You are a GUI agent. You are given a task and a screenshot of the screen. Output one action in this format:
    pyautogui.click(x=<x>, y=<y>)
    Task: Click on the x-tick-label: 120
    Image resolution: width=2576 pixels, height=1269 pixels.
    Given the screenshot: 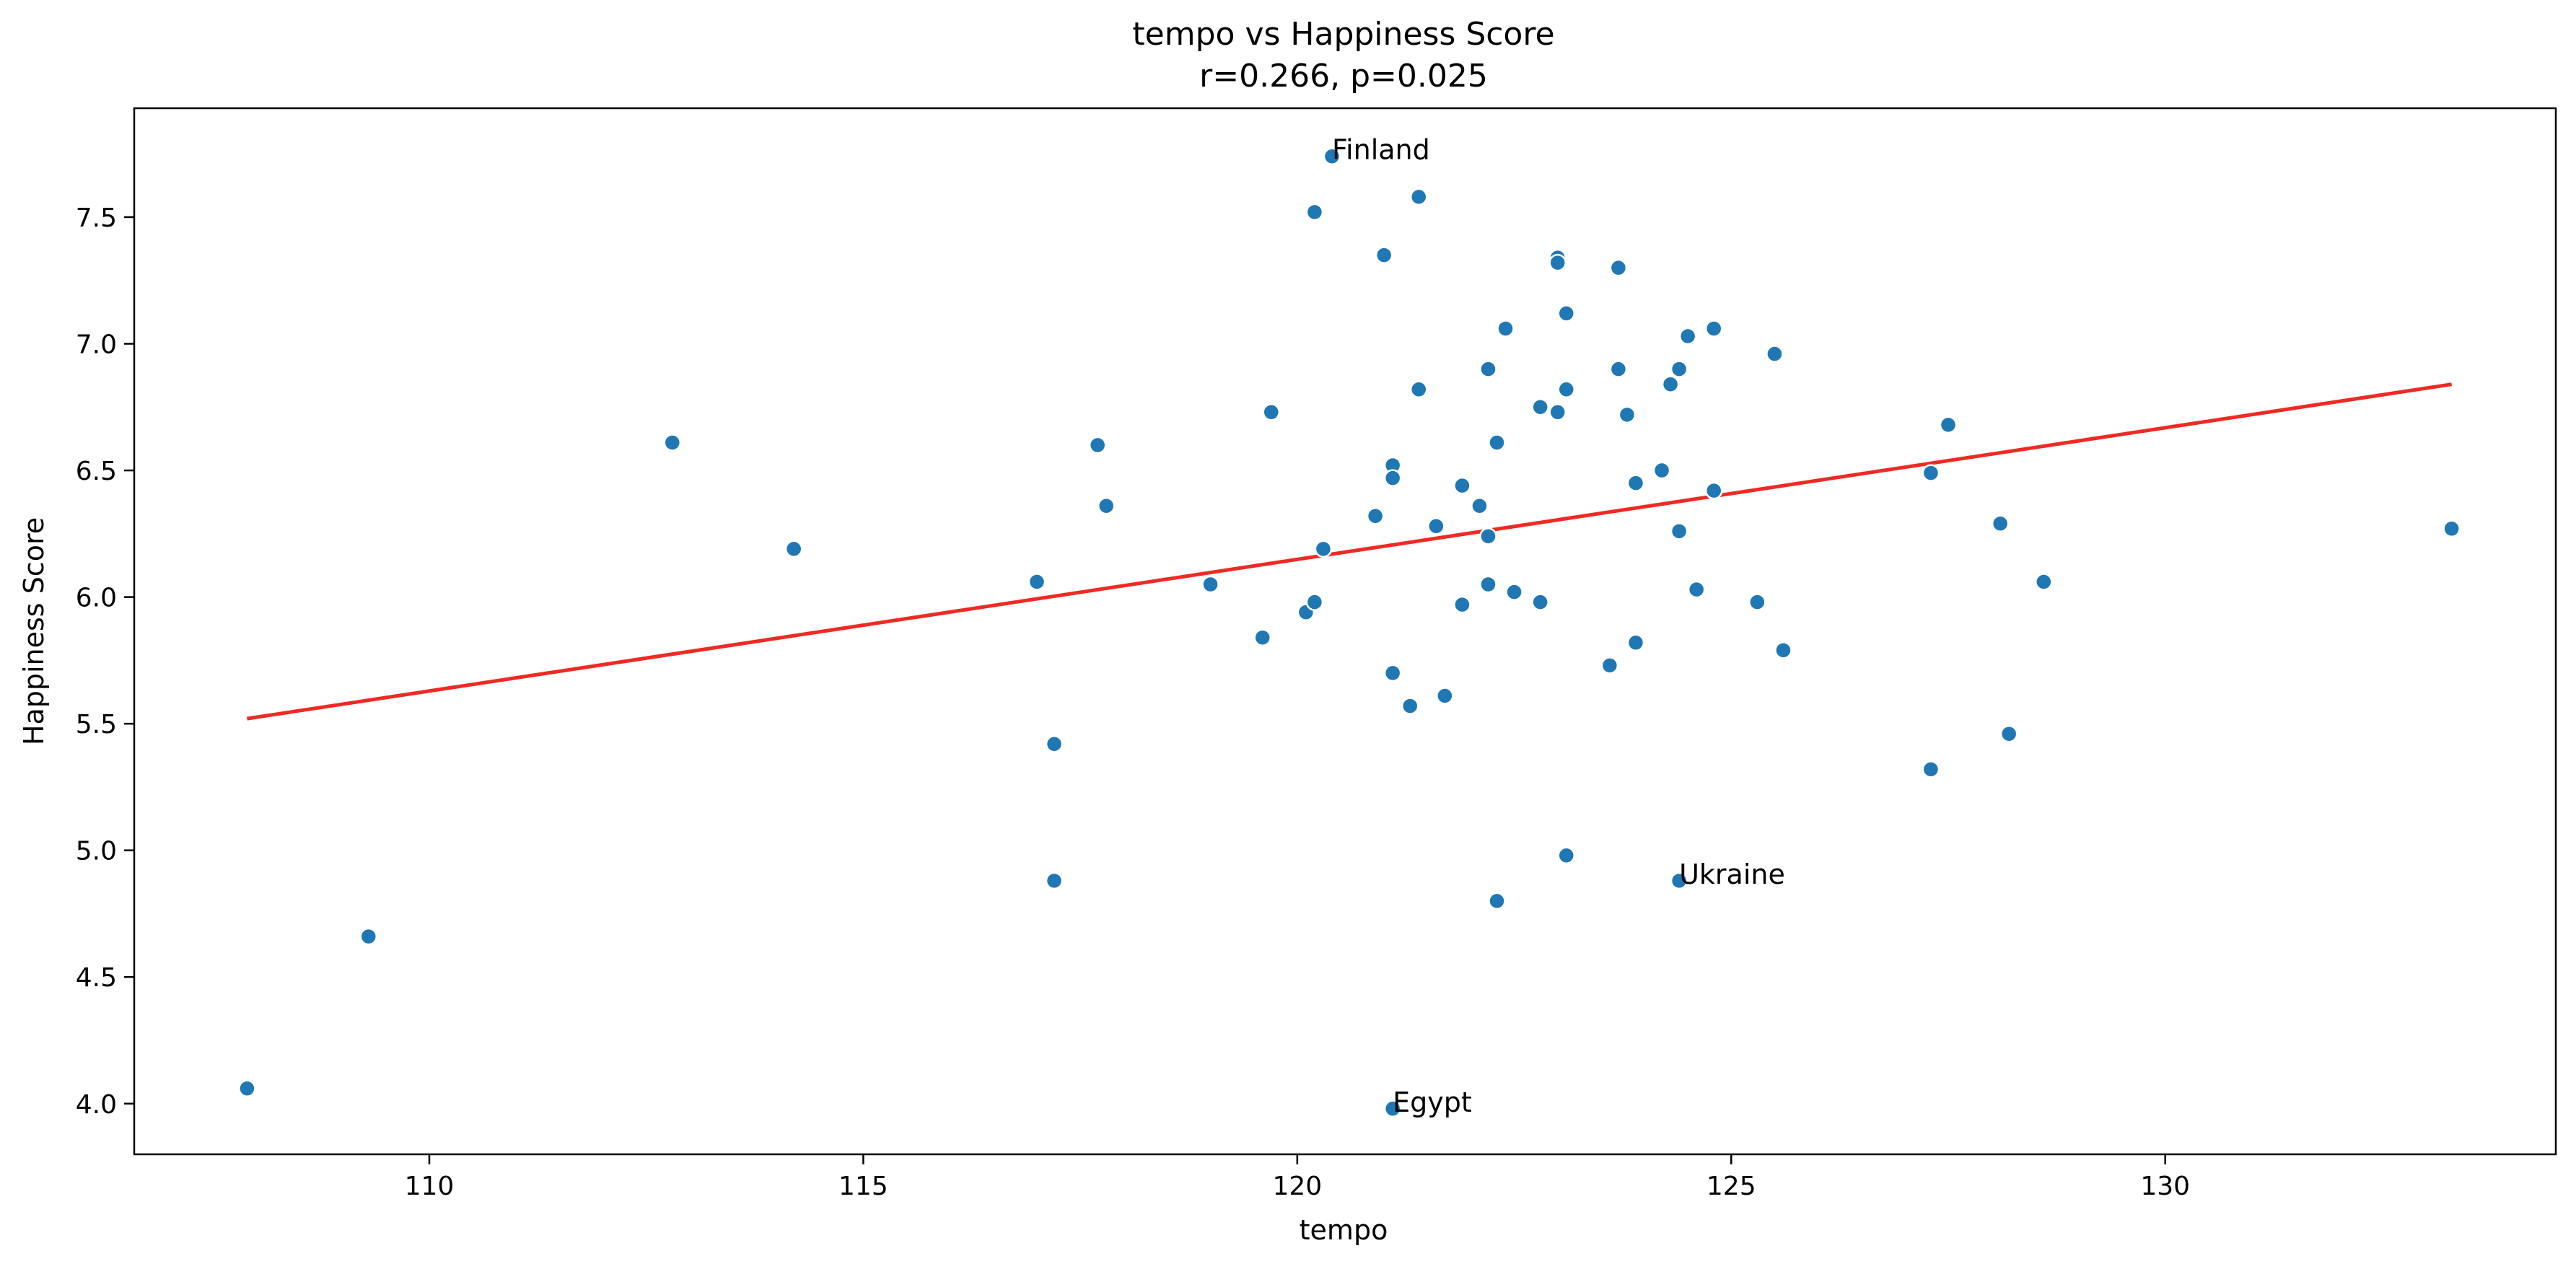 What is the action you would take?
    pyautogui.click(x=1297, y=1186)
    